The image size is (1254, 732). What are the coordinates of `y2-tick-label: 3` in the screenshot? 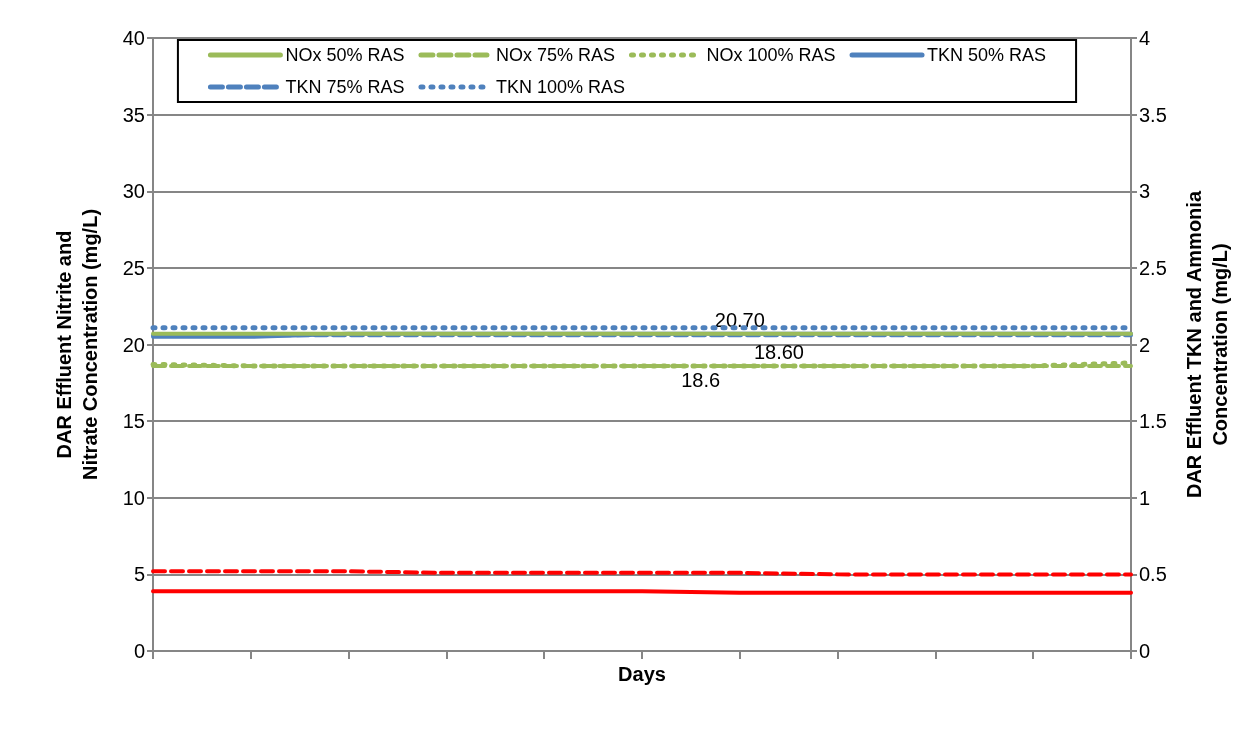 It's located at (1145, 191).